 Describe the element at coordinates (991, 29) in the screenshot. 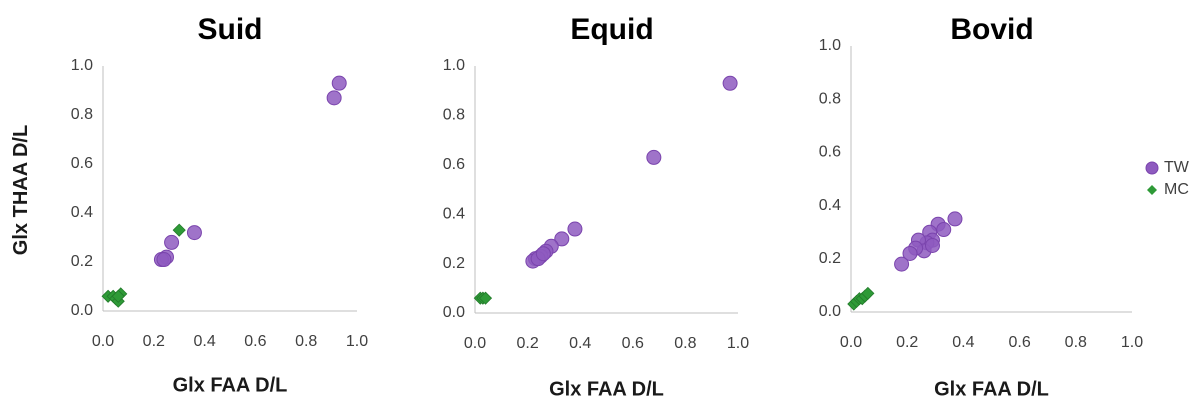

I see `chart-title: Bovid` at that location.